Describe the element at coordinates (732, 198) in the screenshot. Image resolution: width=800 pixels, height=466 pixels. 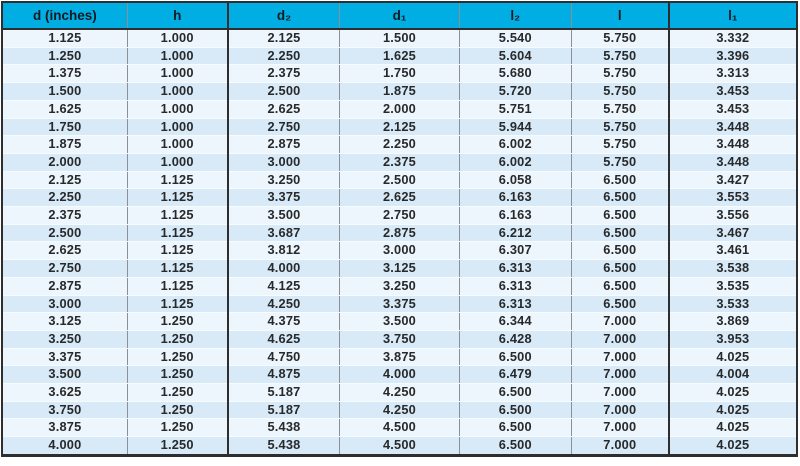
I see `table-cell: 3.553` at that location.